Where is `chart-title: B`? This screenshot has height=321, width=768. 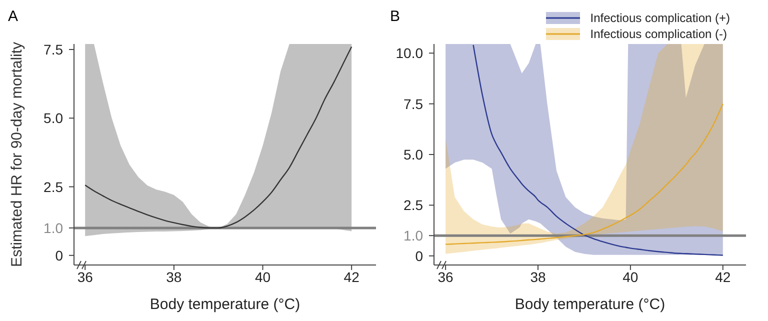
chart-title: B is located at coordinates (395, 16).